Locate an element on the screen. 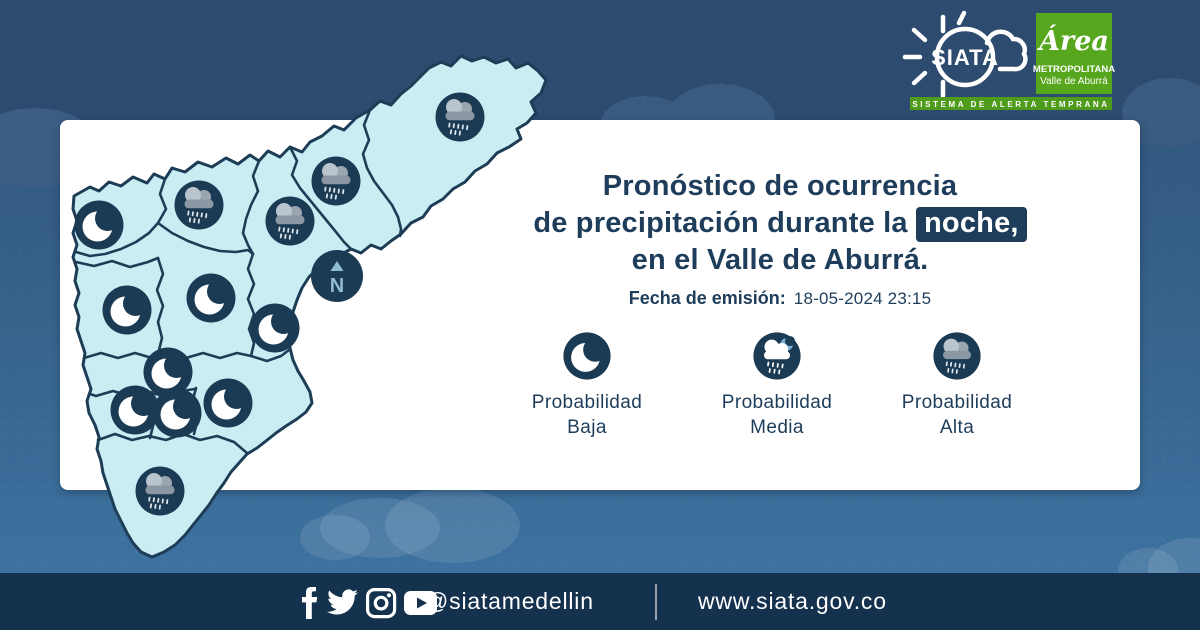 This screenshot has width=1200, height=630. rain-moon-icon is located at coordinates (777, 356).